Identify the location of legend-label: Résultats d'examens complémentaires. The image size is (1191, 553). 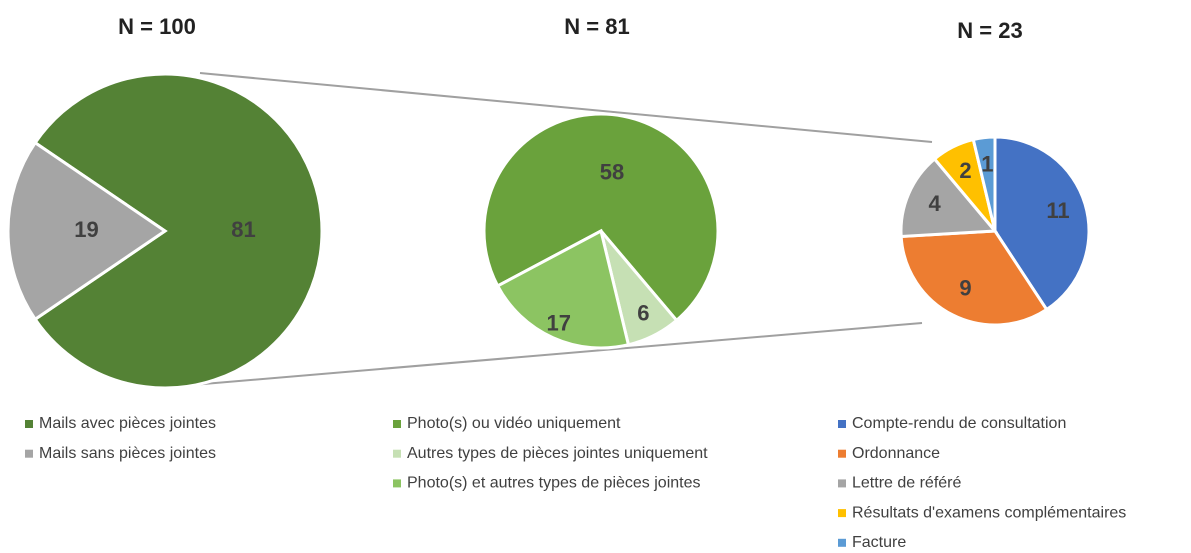
(989, 512).